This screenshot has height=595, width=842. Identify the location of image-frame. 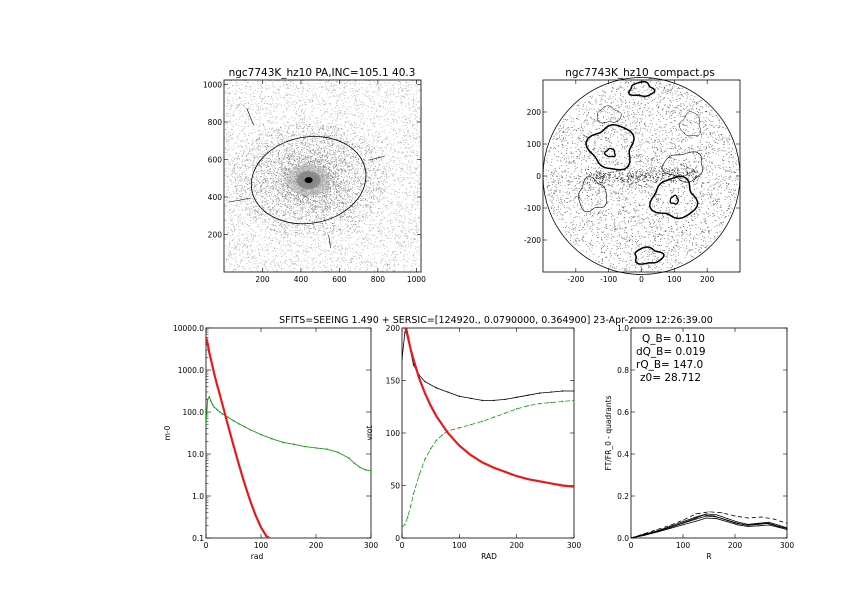
(322, 176).